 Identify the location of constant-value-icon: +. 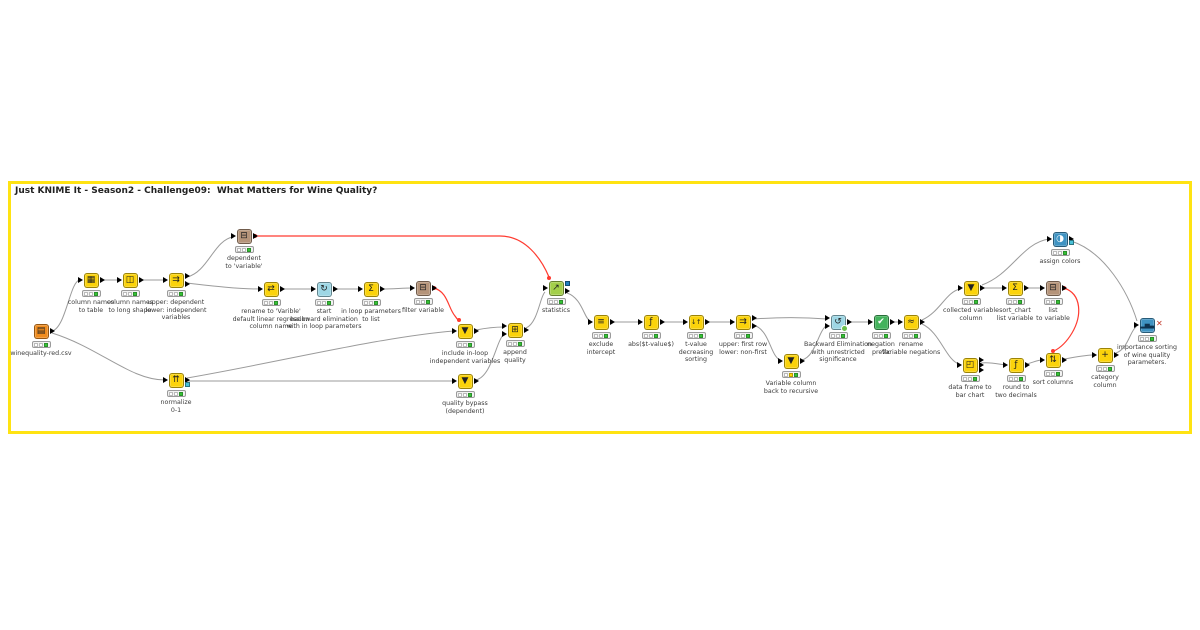
(1105, 355).